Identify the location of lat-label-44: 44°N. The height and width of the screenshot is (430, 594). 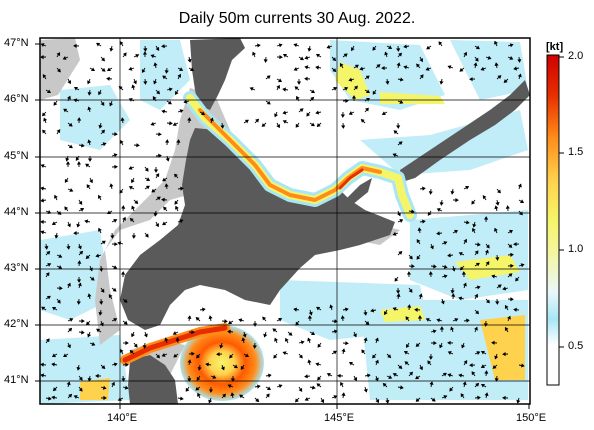
(16, 212).